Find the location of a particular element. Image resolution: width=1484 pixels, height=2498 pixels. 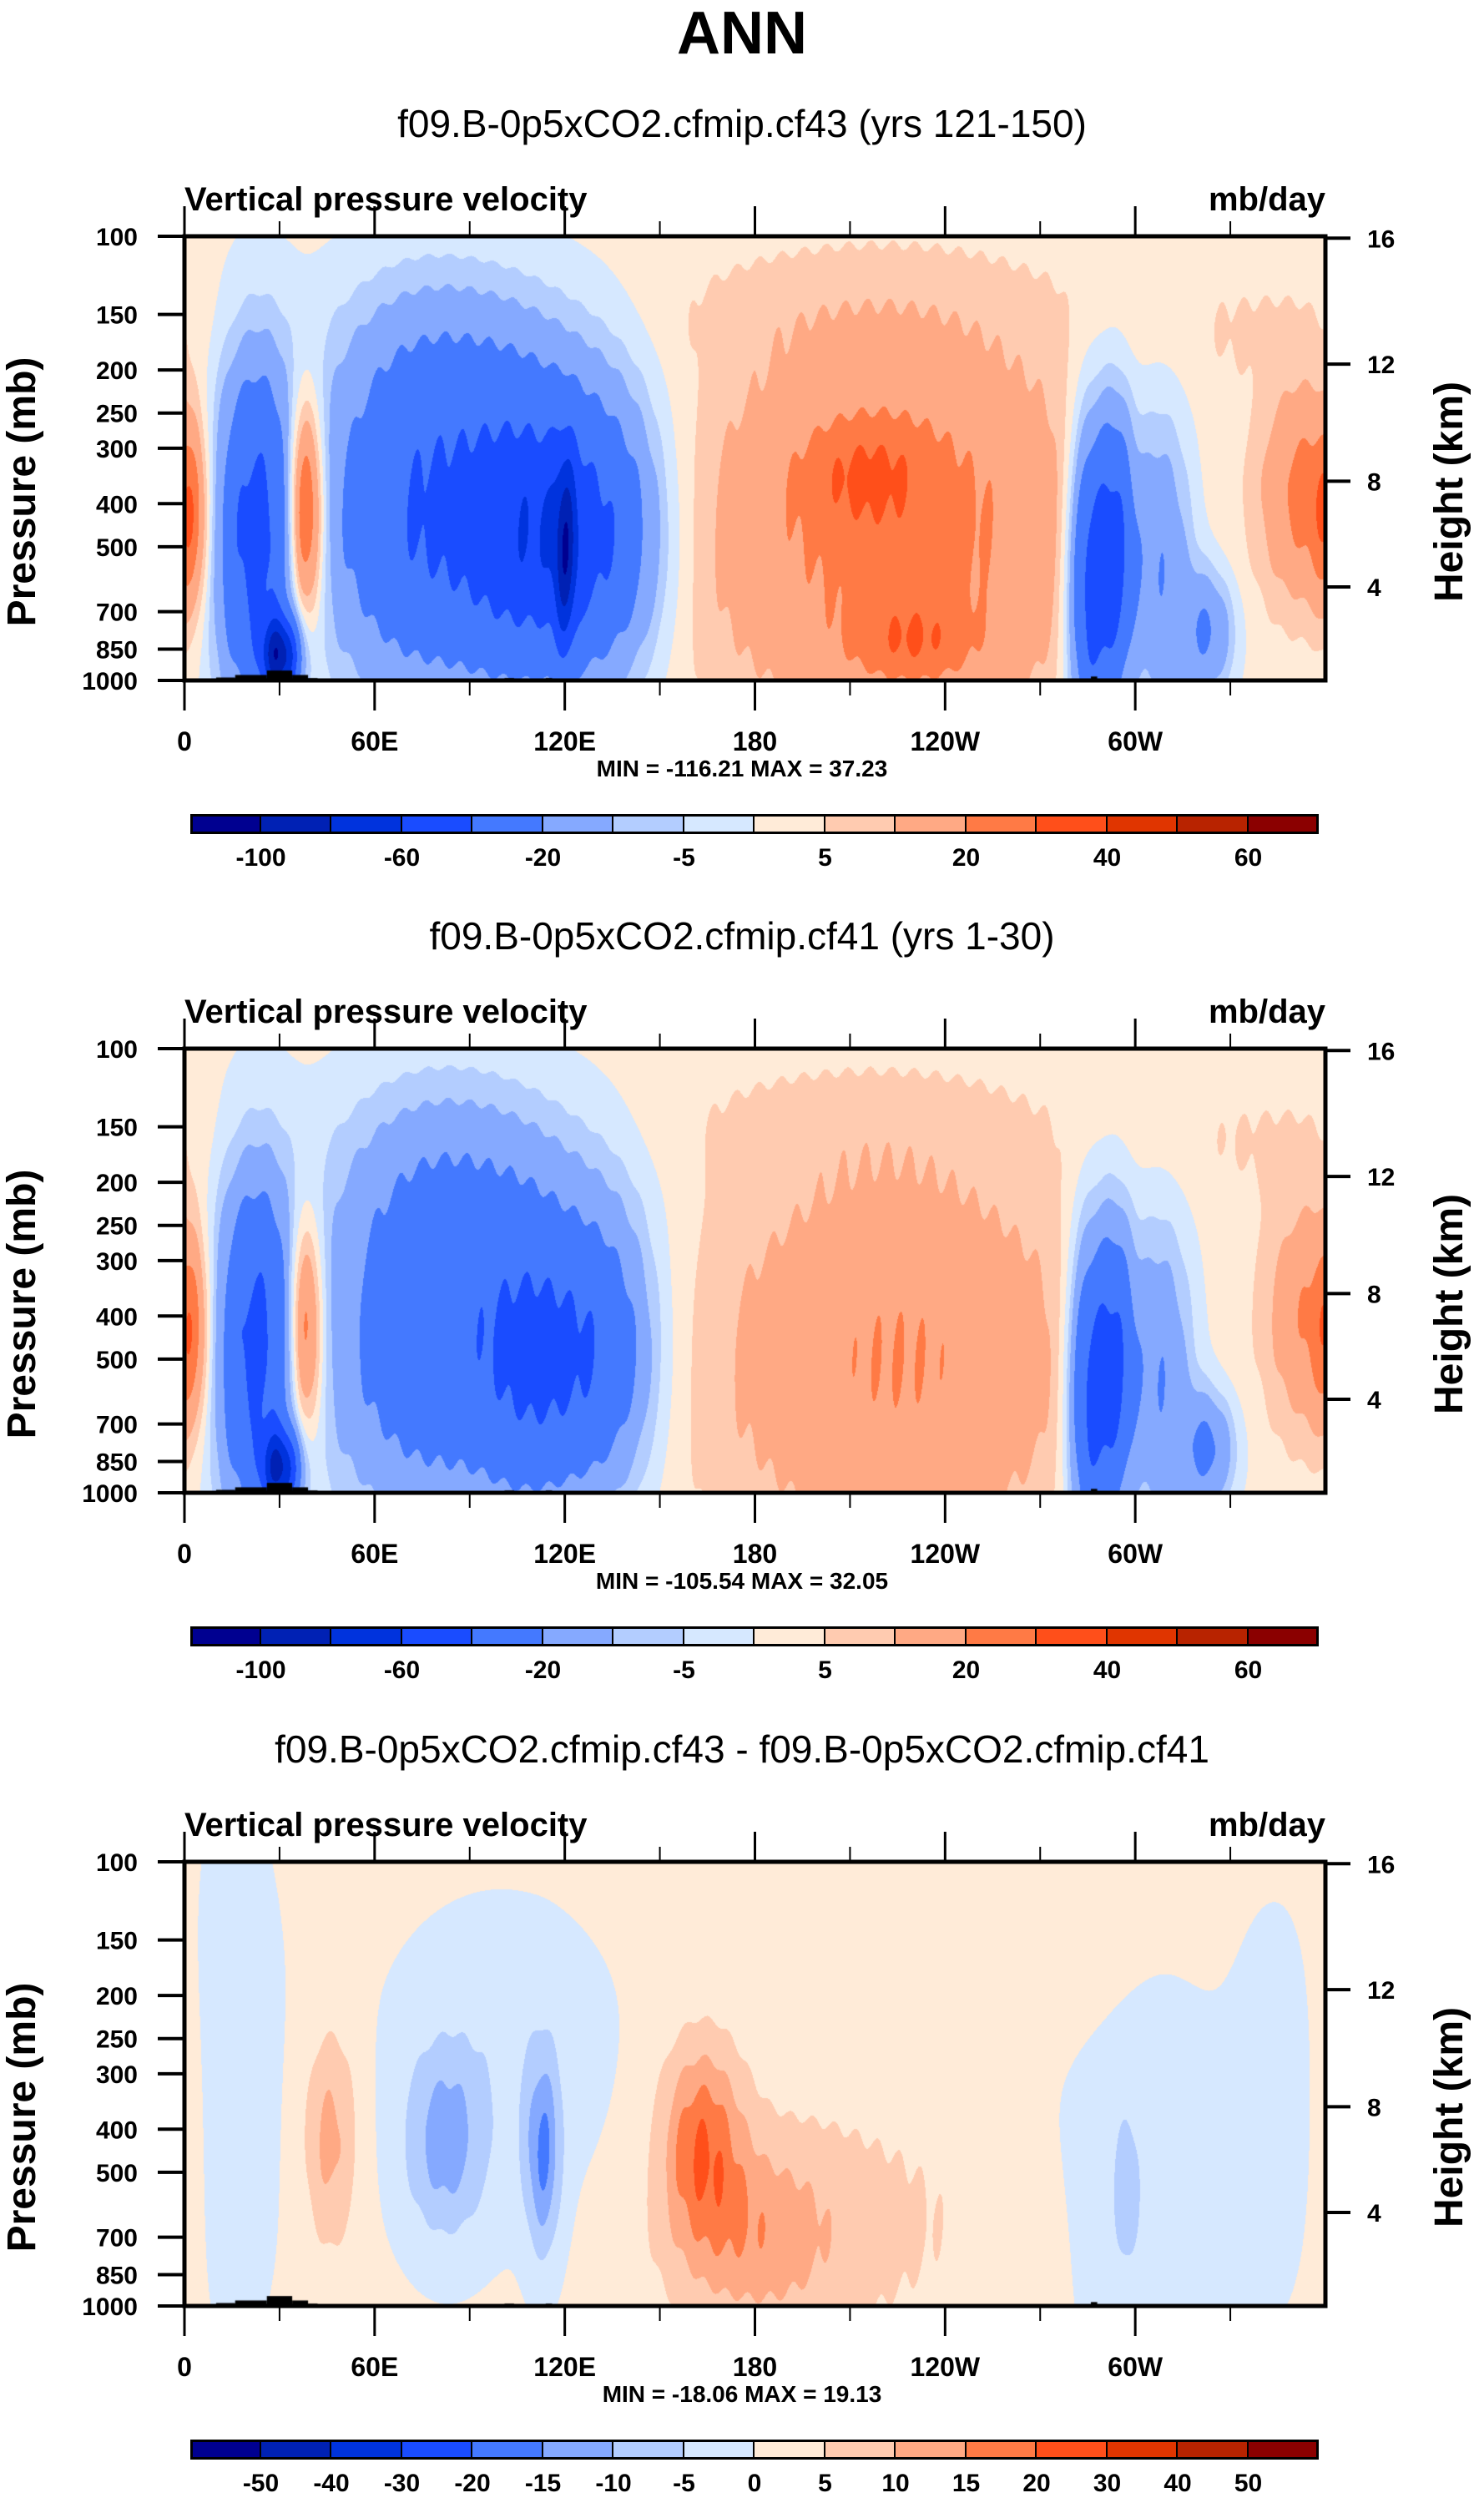

colorbar-label: -10 is located at coordinates (613, 2483).